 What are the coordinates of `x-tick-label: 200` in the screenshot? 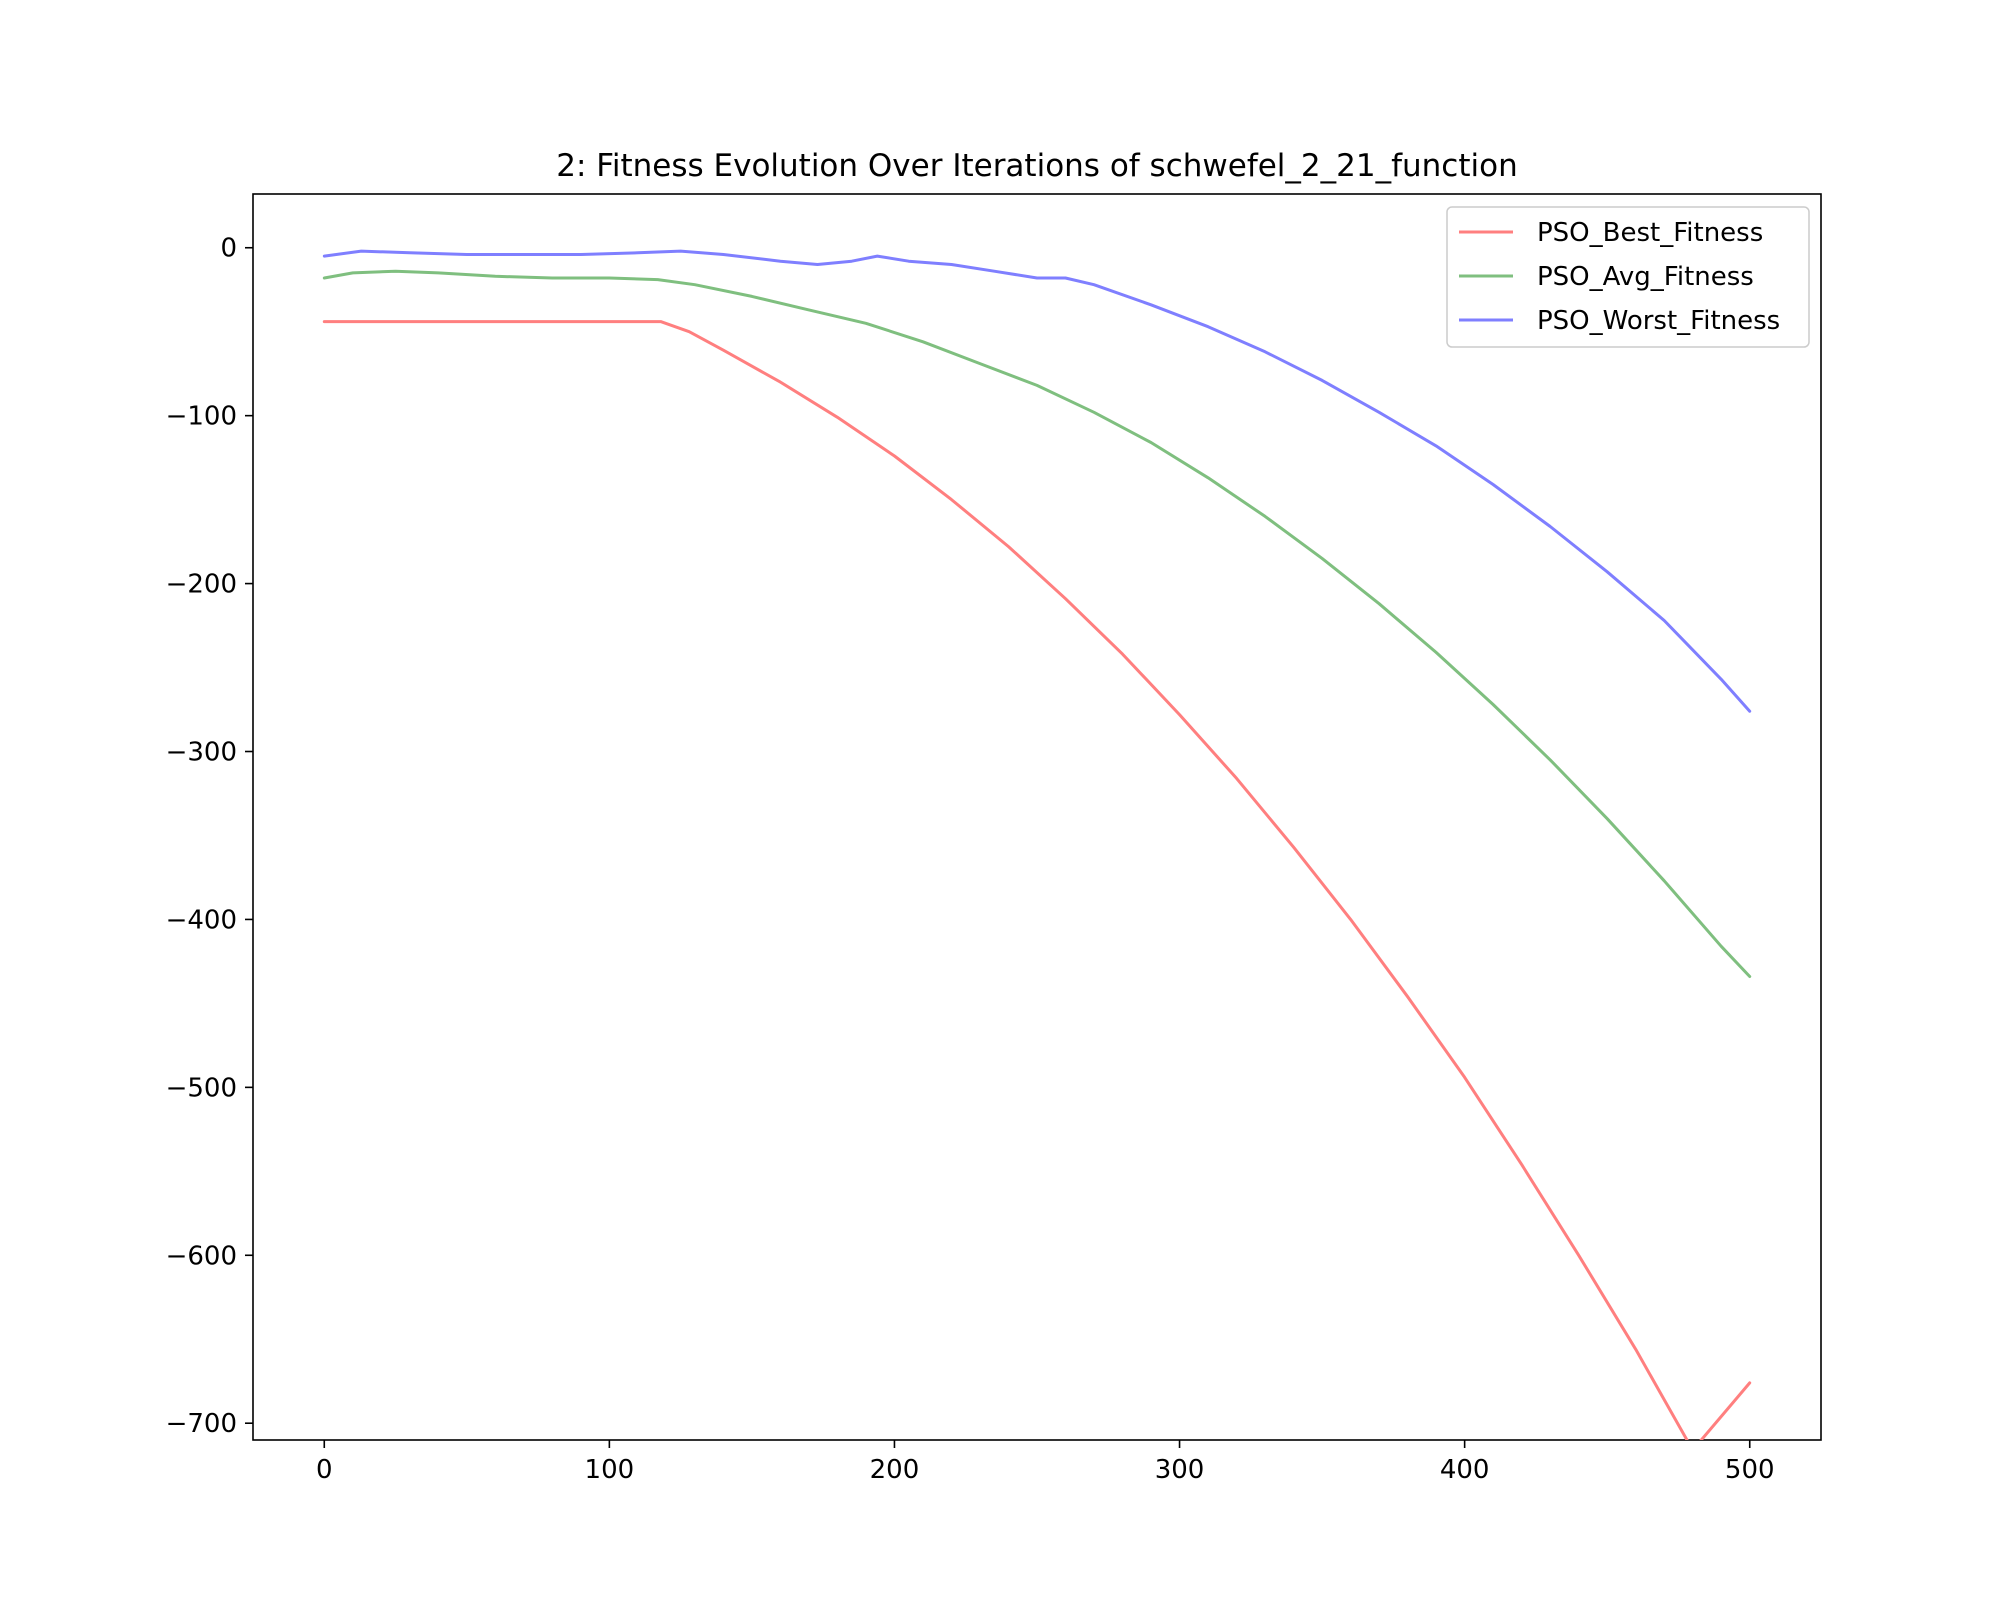 It's located at (895, 1470).